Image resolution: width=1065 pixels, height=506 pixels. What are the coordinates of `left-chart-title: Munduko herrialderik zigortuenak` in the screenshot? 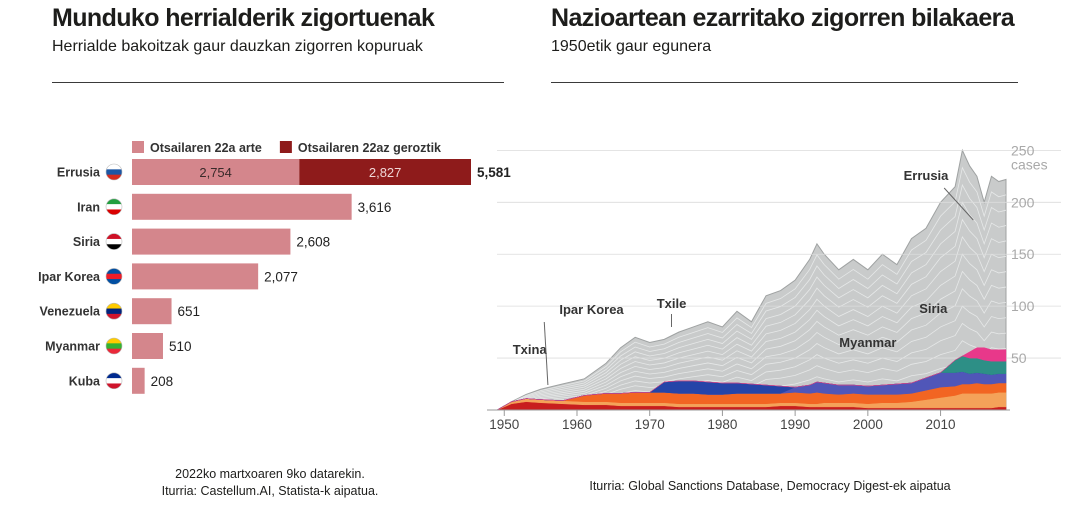 It's located at (243, 18).